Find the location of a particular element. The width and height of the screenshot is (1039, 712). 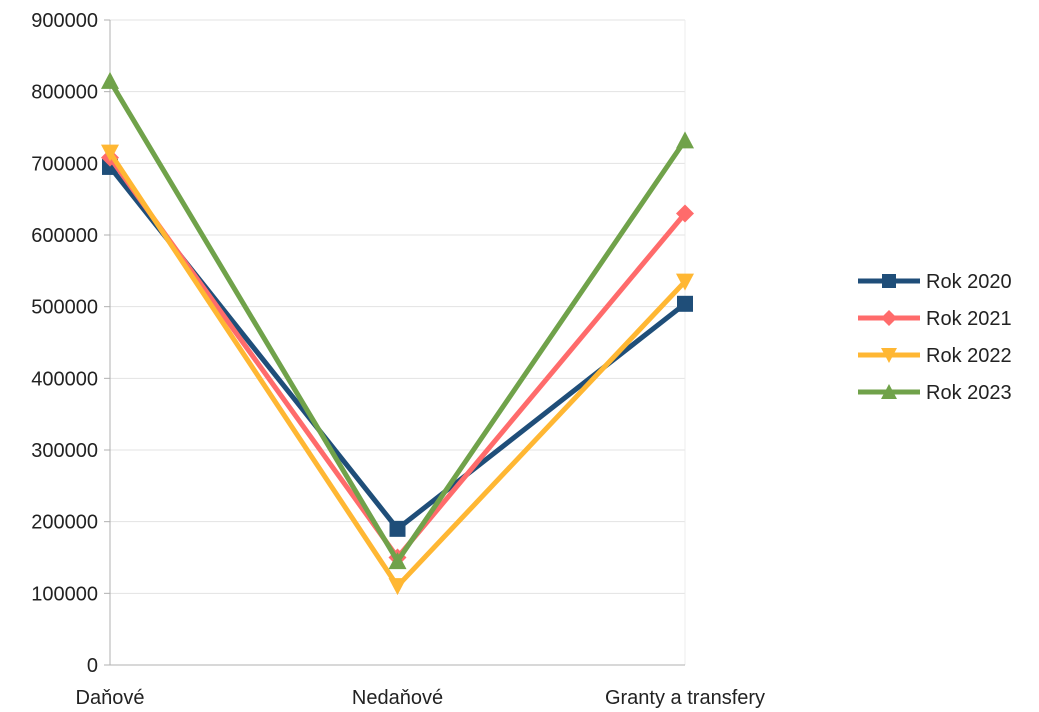

legend-item: Rok 2022 is located at coordinates (935, 356).